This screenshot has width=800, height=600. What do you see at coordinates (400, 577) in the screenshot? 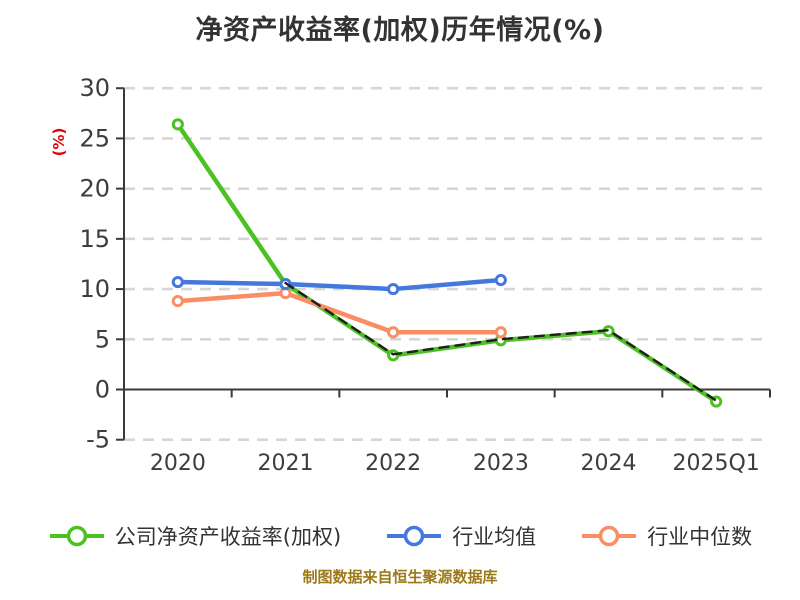
I see `chart-footer-source: 制图数据来自恒生聚源数据库` at bounding box center [400, 577].